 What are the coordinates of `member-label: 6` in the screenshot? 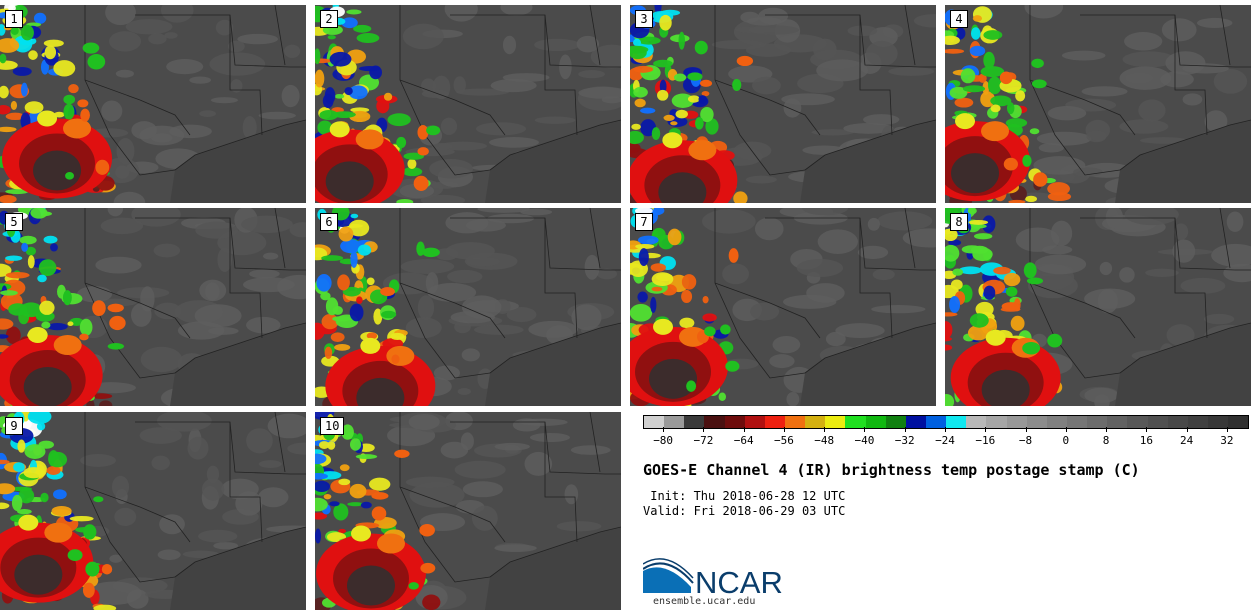 It's located at (329, 222).